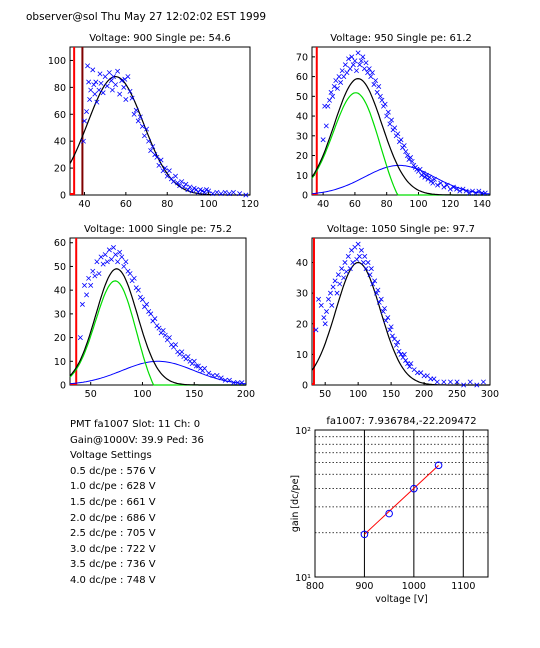 The height and width of the screenshot is (648, 540). Describe the element at coordinates (113, 518) in the screenshot. I see `voltage-setting: 2.0 dc/pe : 686 V` at that location.